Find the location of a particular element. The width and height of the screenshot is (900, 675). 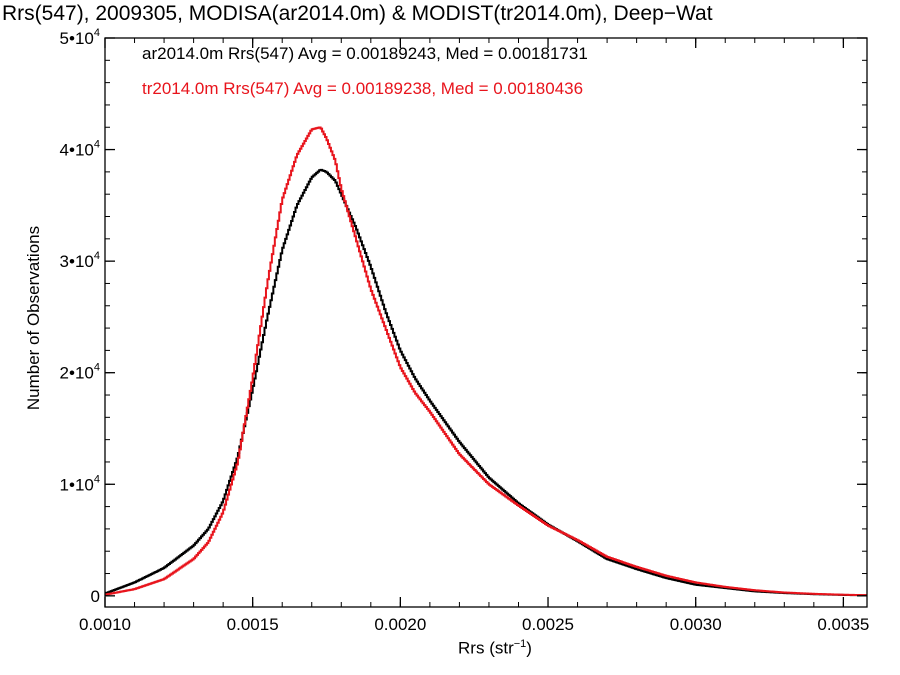

y-tick-label-0: 0 is located at coordinates (95, 596).